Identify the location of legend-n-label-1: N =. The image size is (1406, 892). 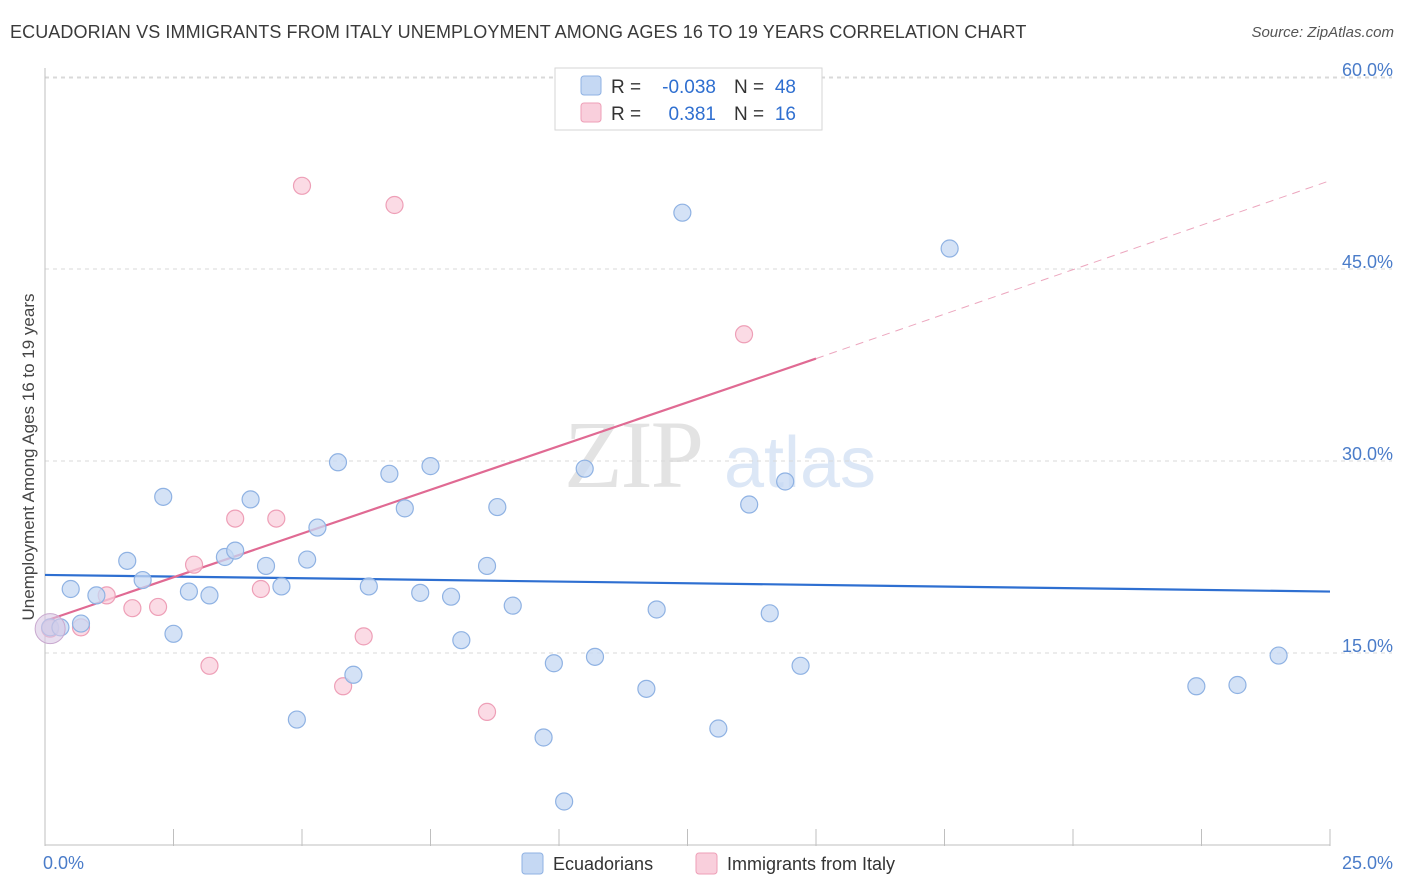
(749, 87).